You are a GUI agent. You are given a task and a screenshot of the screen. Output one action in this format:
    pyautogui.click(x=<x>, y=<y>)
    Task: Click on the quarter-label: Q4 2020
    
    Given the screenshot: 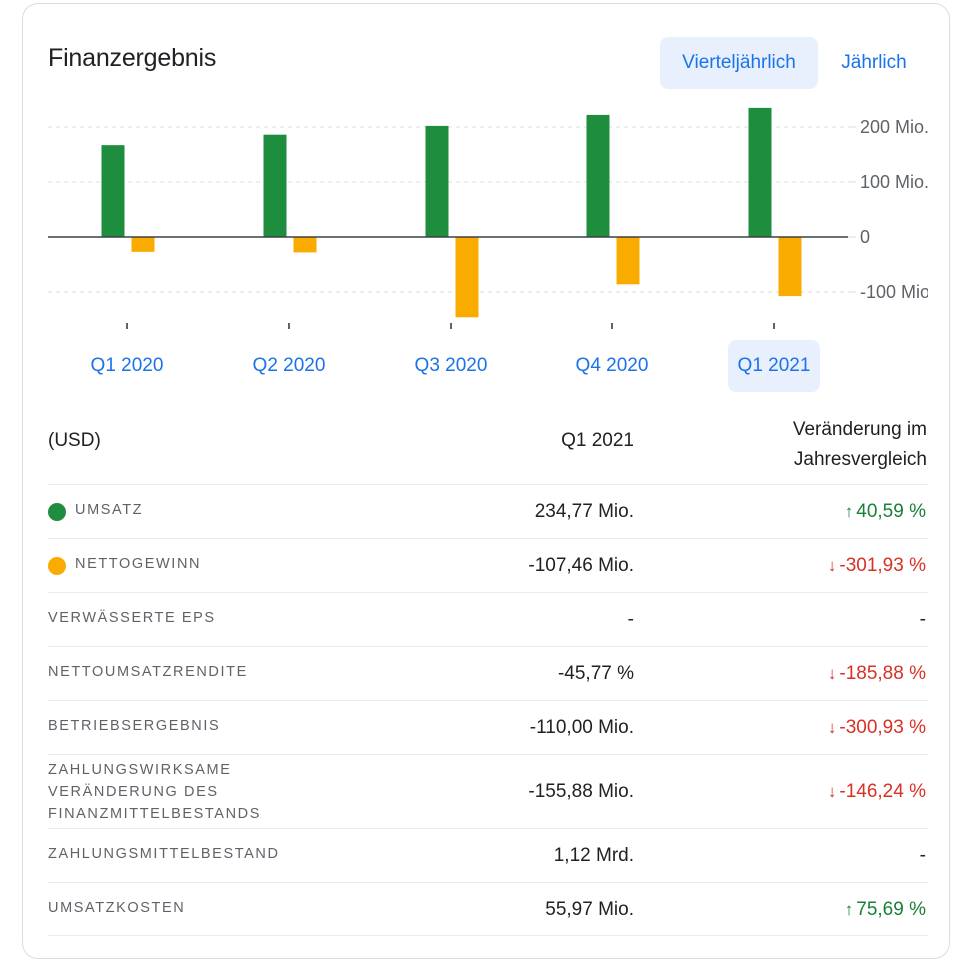 What is the action you would take?
    pyautogui.click(x=612, y=365)
    